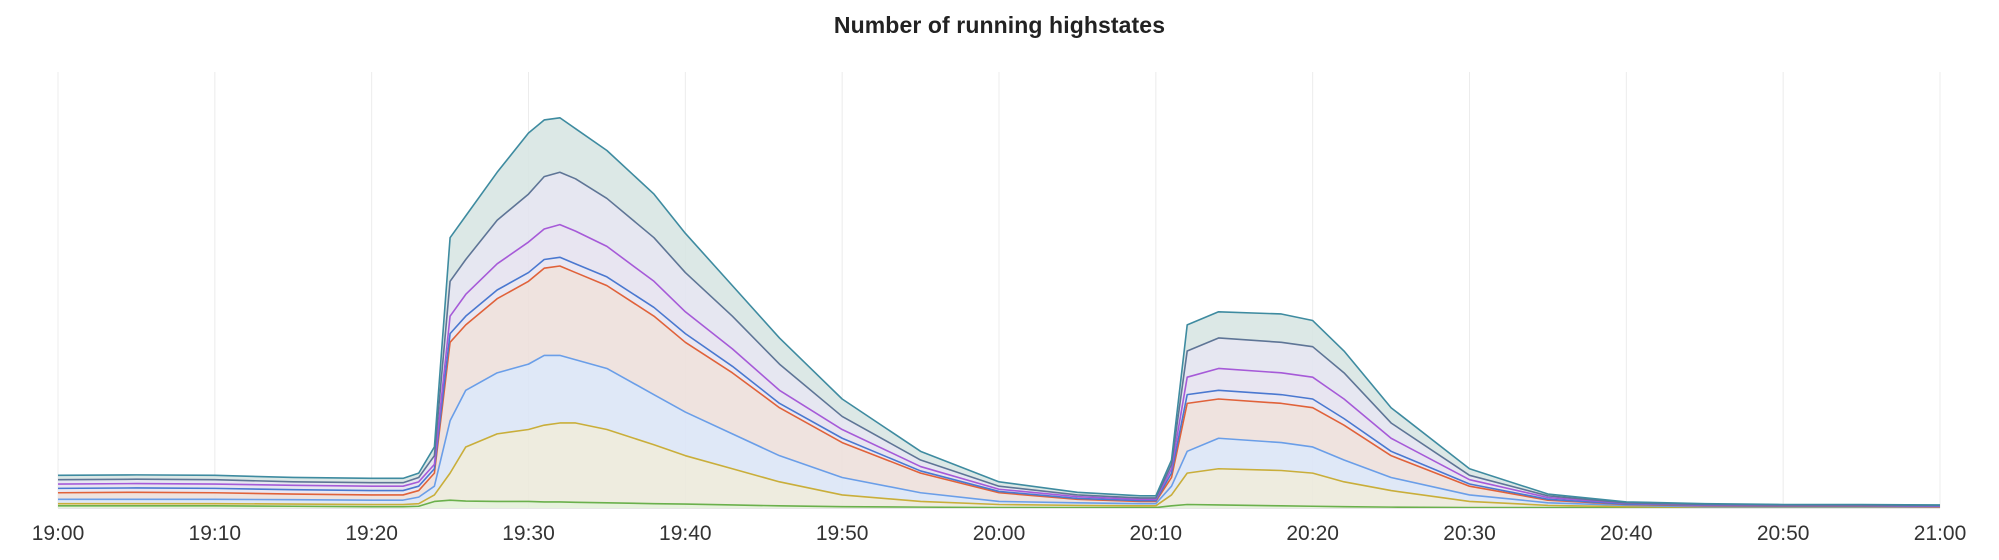  I want to click on x-tick-label: 21:00, so click(1940, 533).